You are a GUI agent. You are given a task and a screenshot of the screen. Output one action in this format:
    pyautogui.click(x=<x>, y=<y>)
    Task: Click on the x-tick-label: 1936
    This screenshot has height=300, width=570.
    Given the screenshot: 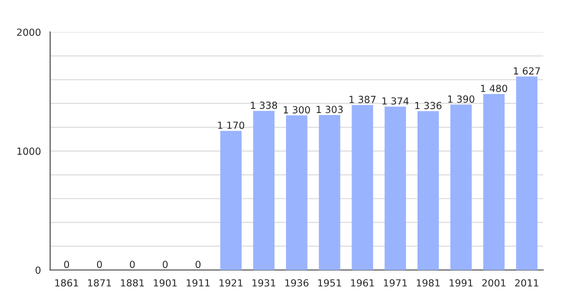 What is the action you would take?
    pyautogui.click(x=296, y=283)
    